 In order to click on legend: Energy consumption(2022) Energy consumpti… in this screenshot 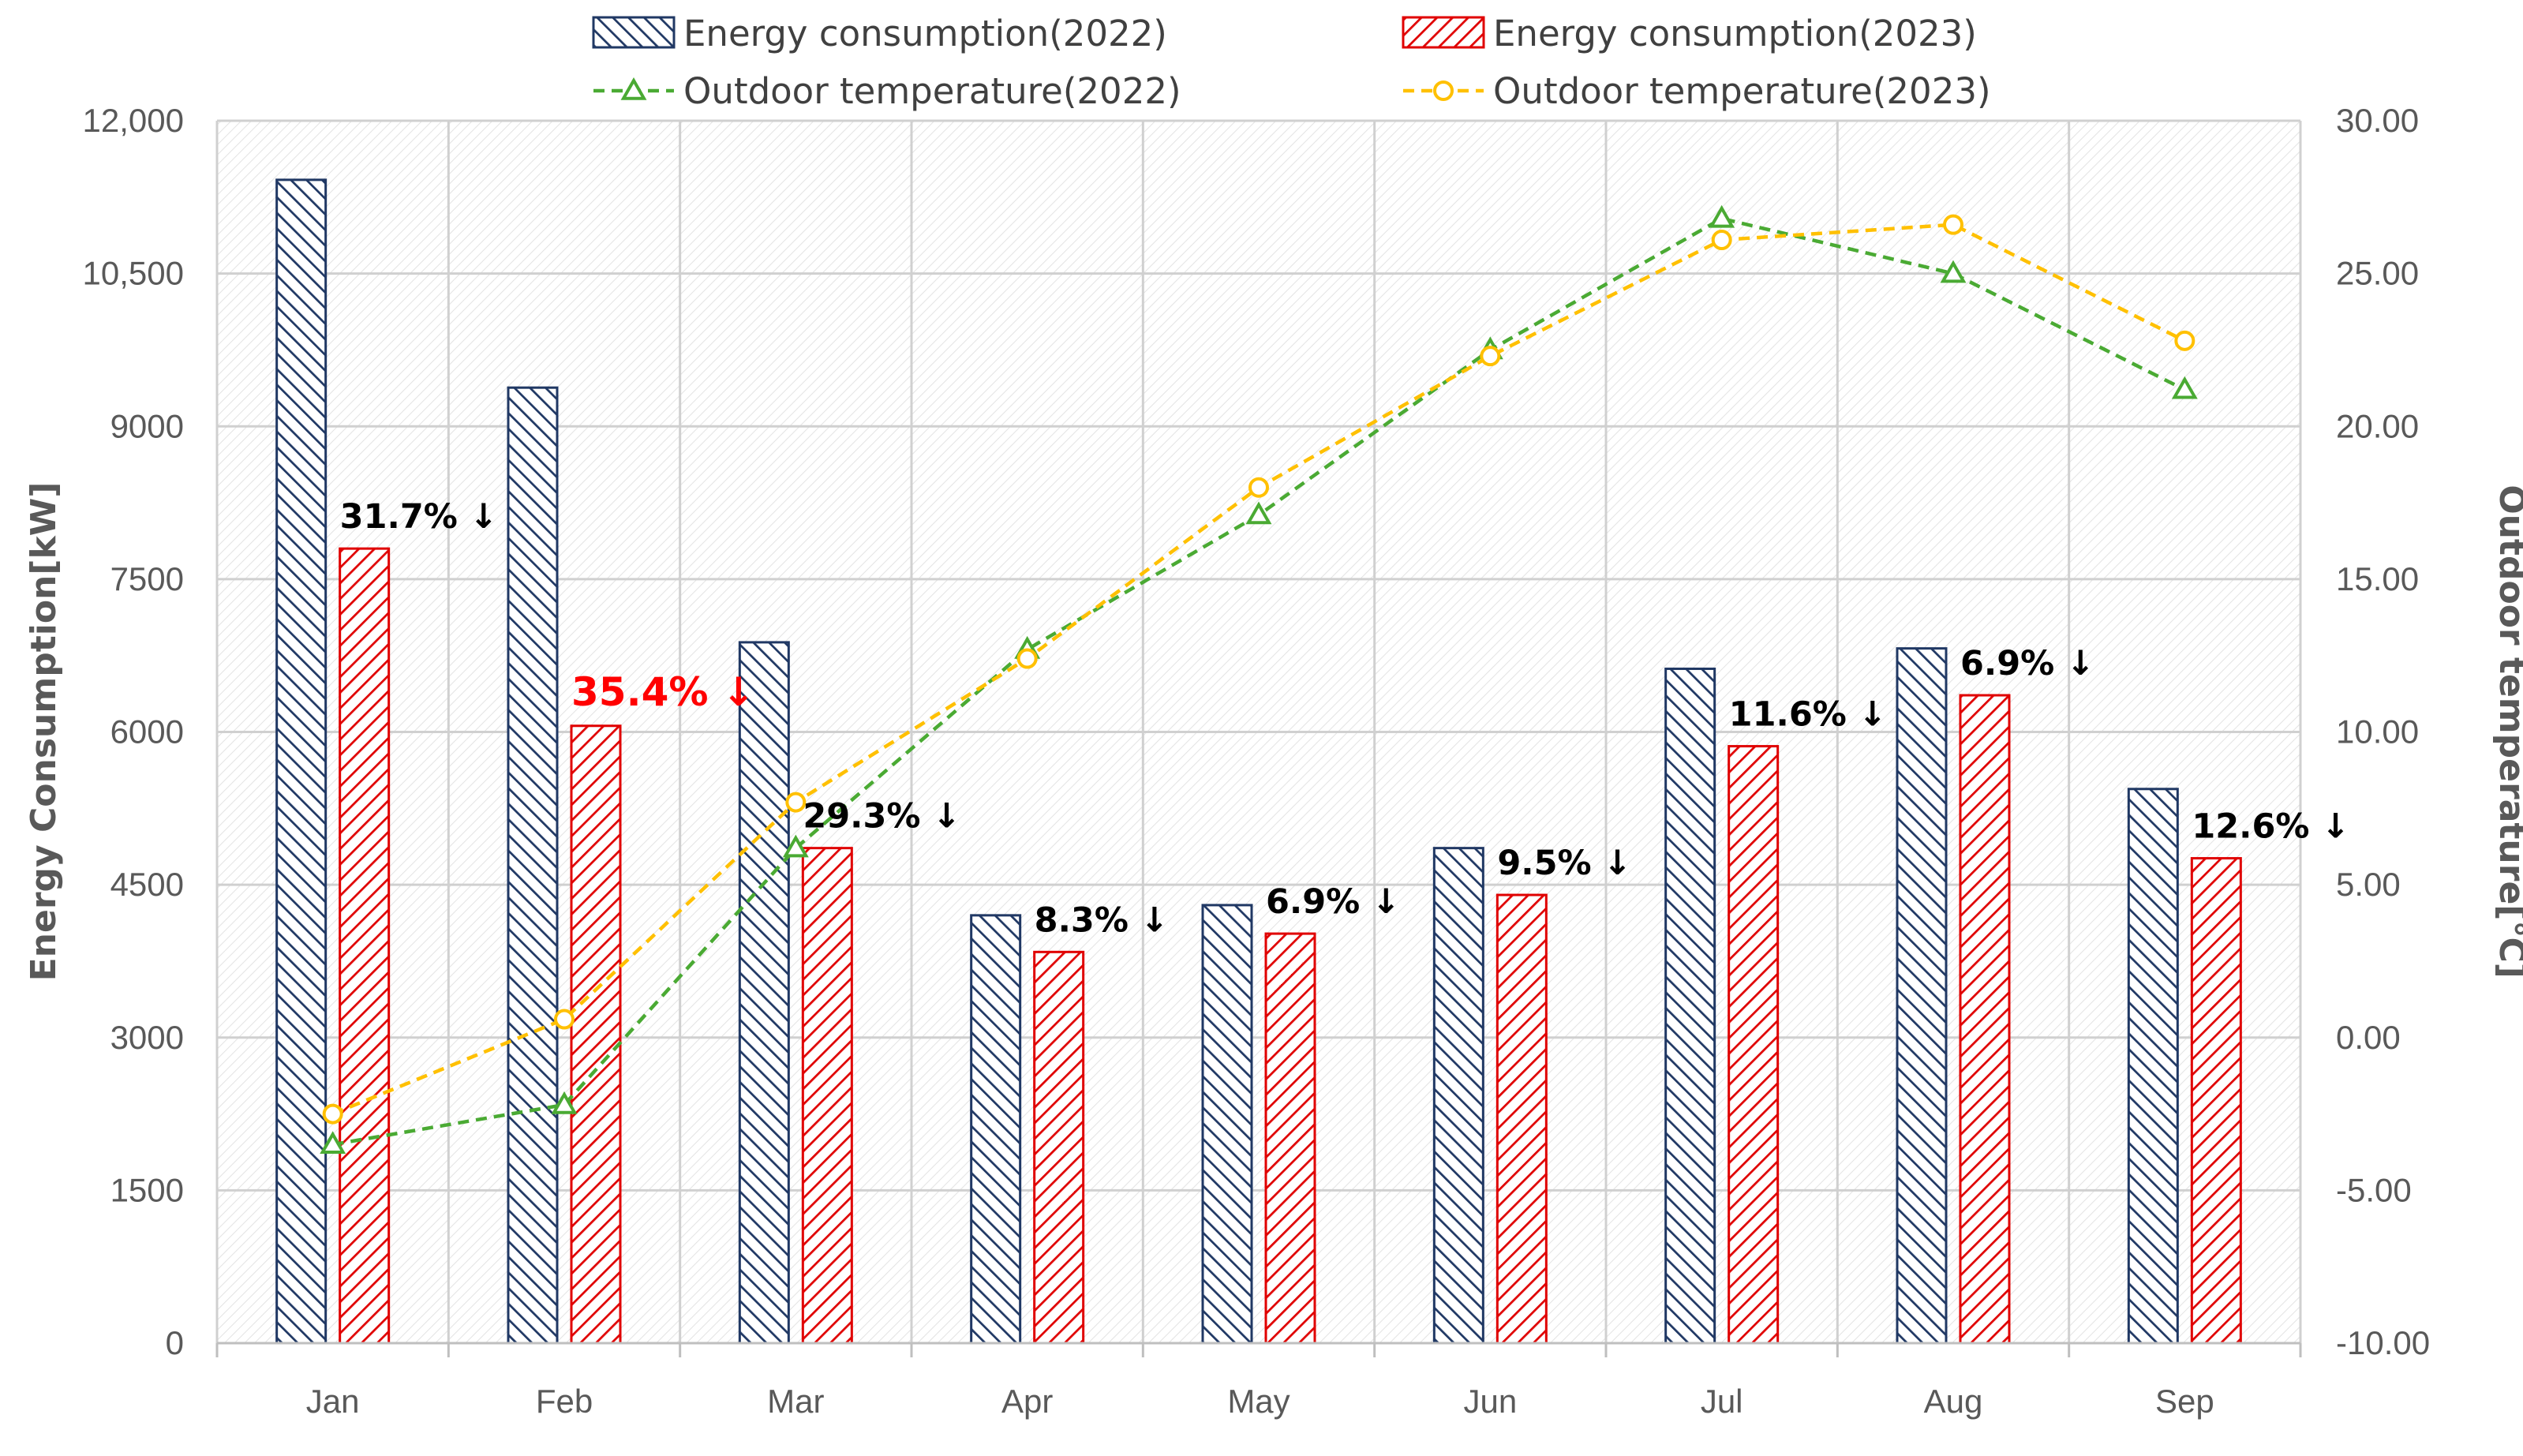, I will do `click(1291, 62)`.